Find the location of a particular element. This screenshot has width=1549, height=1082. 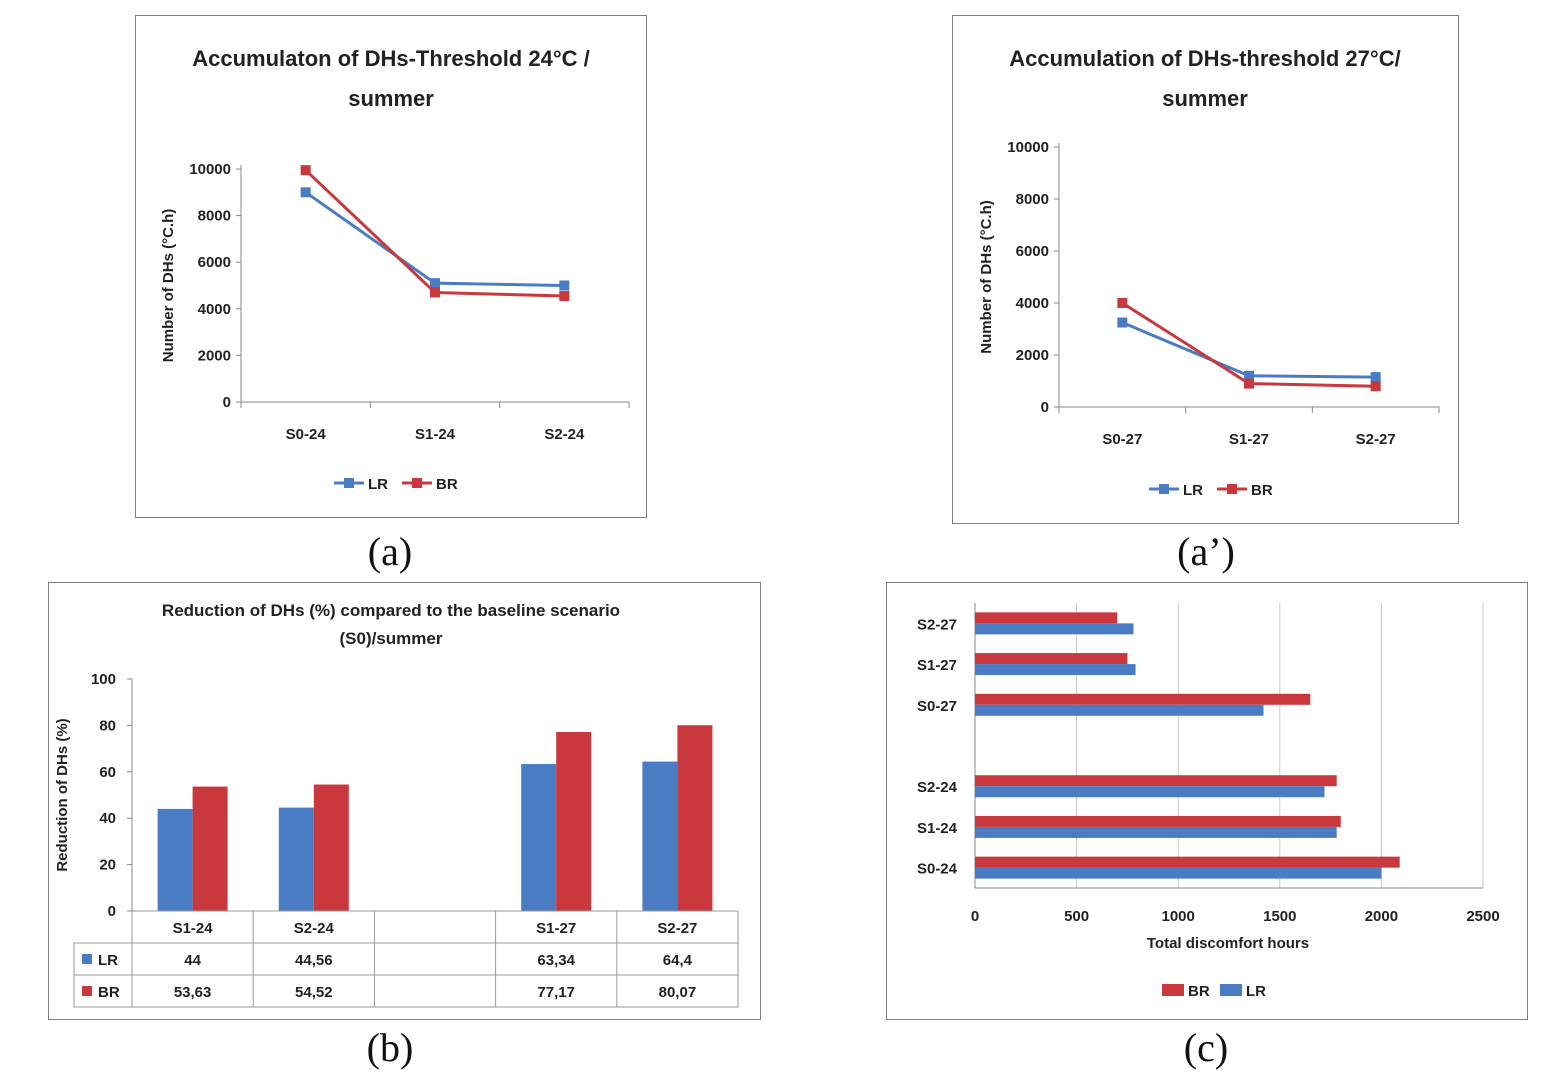

chart-title: (S0)/summer is located at coordinates (391, 638).